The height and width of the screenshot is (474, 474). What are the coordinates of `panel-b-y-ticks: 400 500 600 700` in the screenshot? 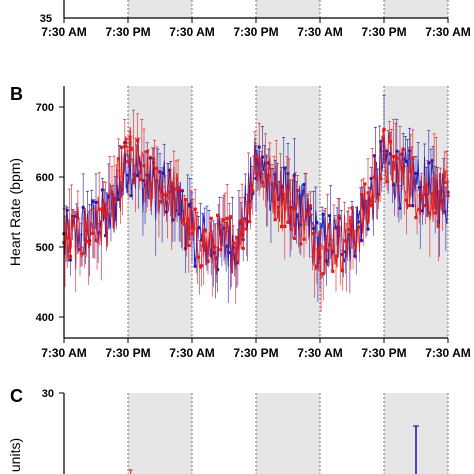 It's located at (50, 213).